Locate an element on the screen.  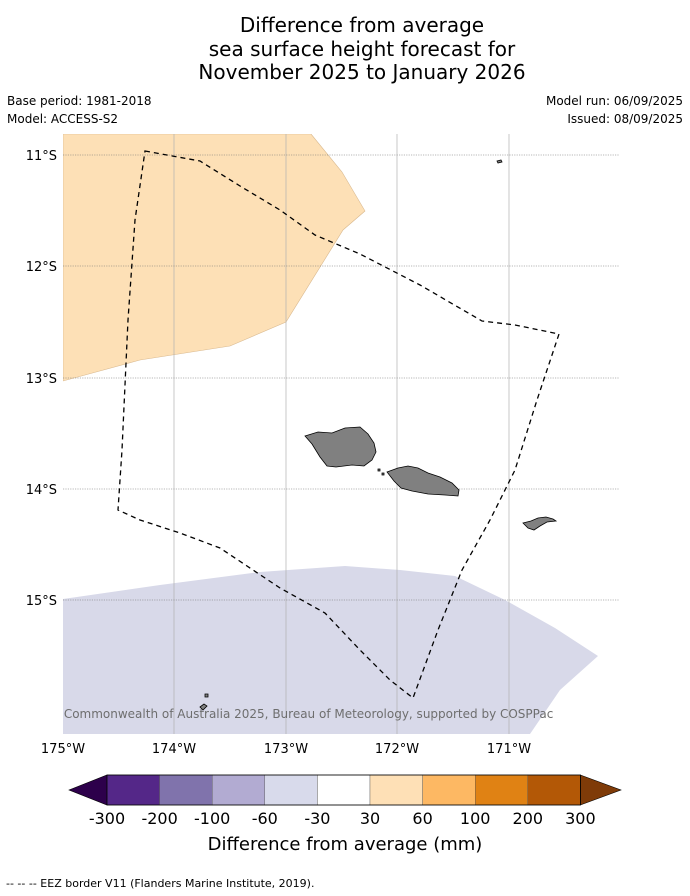
colorbar-tick-label: 60 is located at coordinates (422, 818).